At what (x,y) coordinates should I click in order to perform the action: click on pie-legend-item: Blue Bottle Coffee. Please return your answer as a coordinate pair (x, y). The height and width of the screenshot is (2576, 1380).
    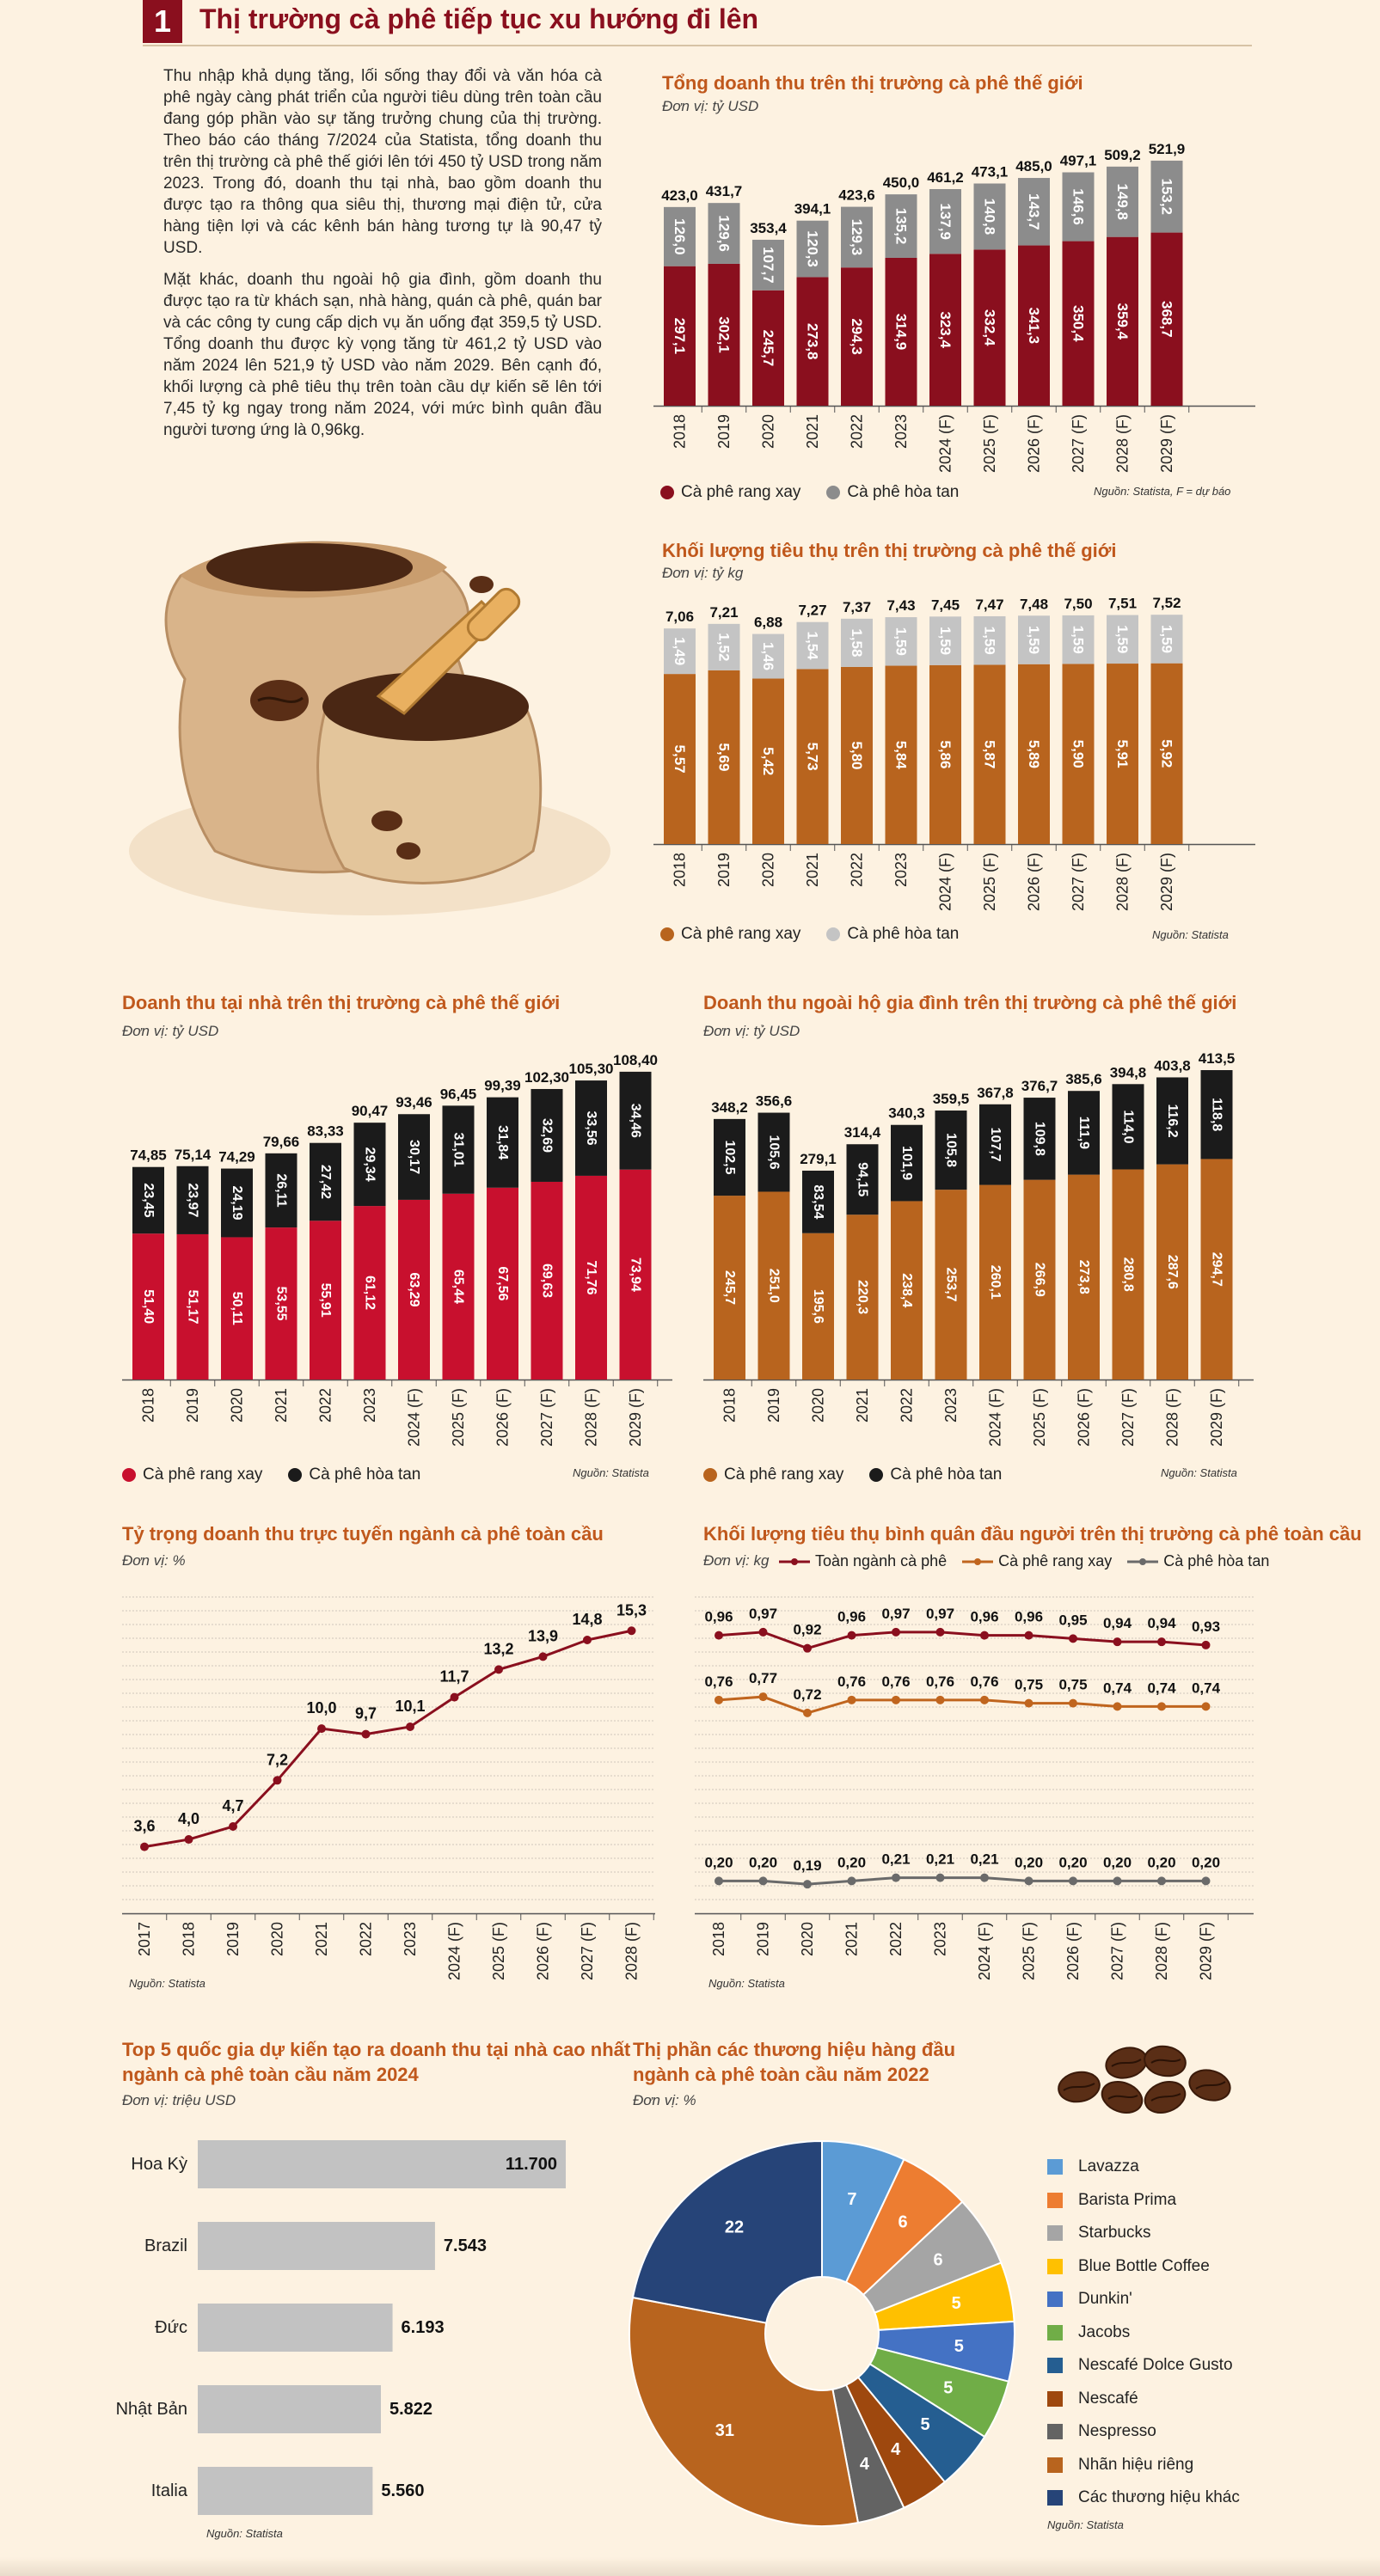
    Looking at the image, I should click on (1143, 2267).